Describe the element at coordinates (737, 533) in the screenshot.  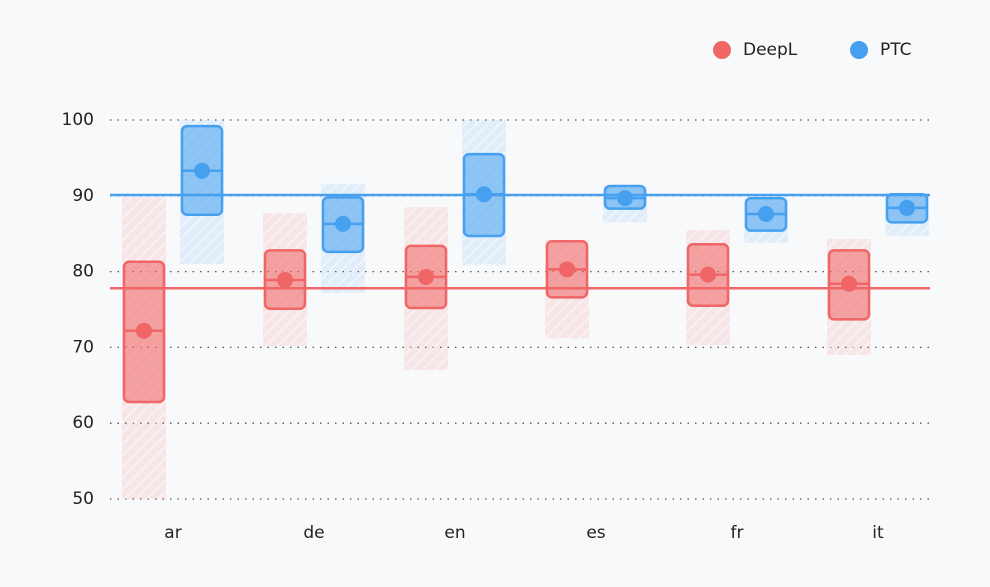
I see `x-tick-label: fr` at that location.